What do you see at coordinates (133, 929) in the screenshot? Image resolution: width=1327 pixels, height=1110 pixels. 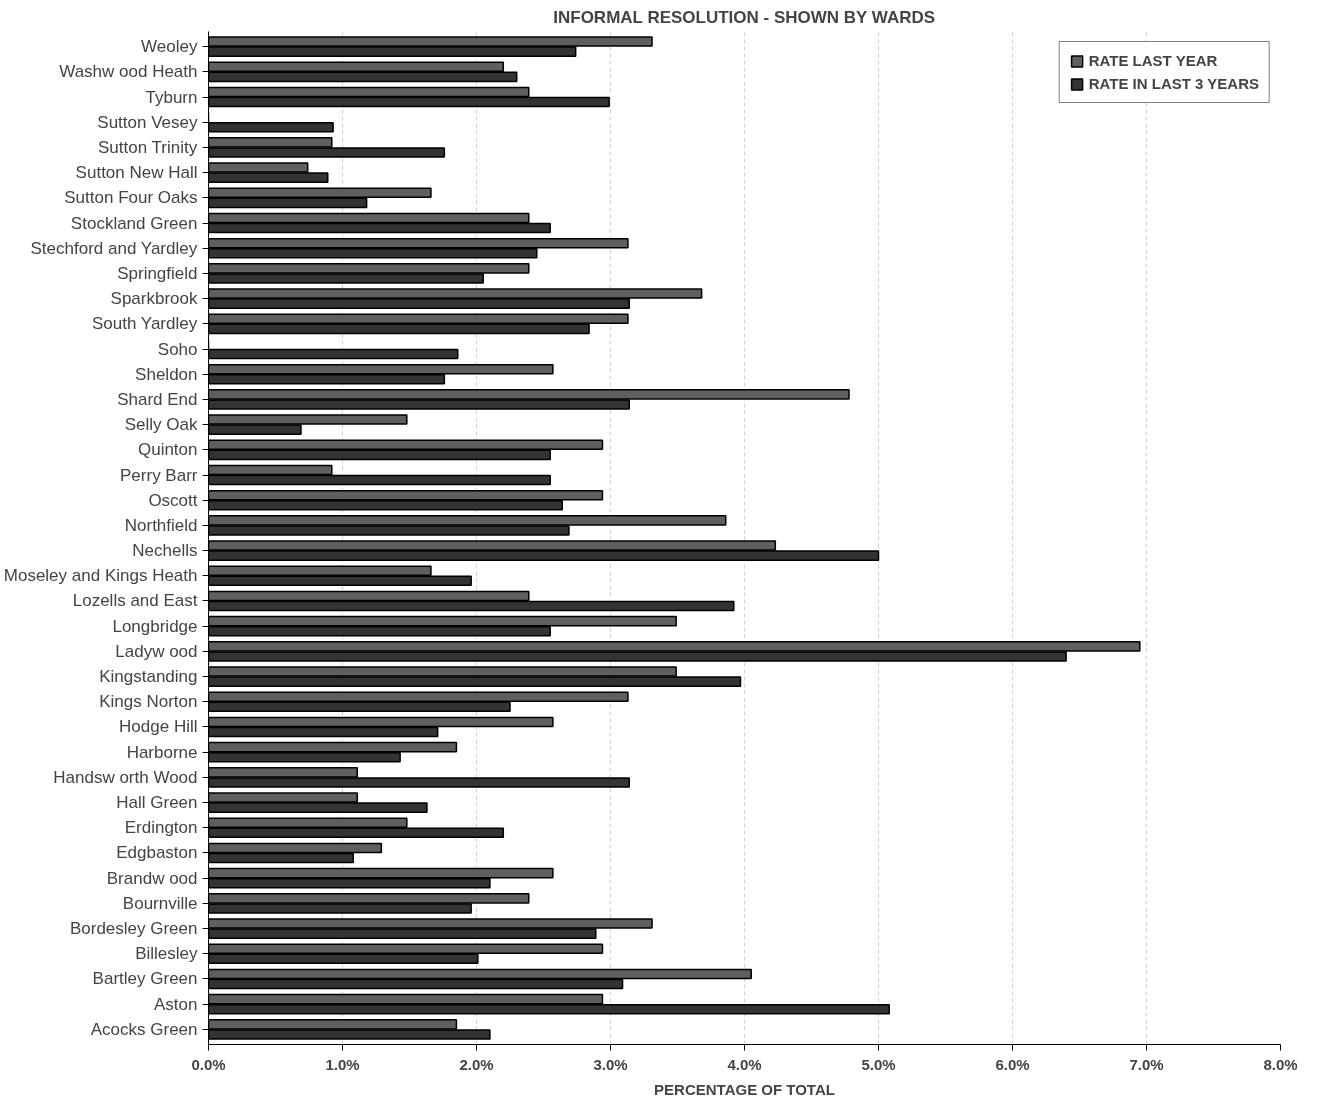 I see `y-tick-label: Bordesley Green` at bounding box center [133, 929].